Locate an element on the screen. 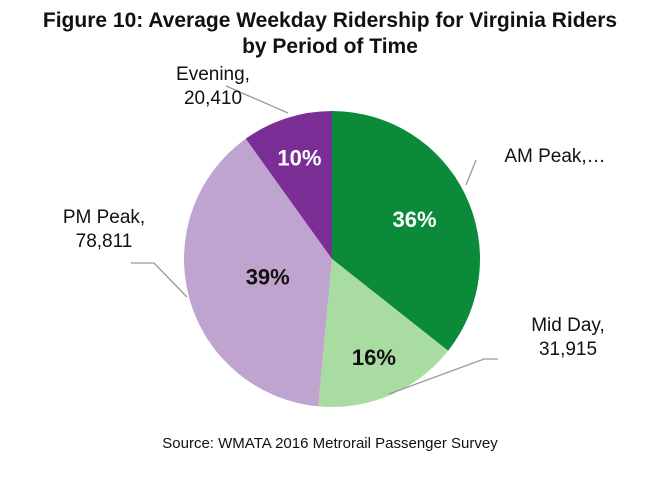  pie-slice-am-peak is located at coordinates (406, 231).